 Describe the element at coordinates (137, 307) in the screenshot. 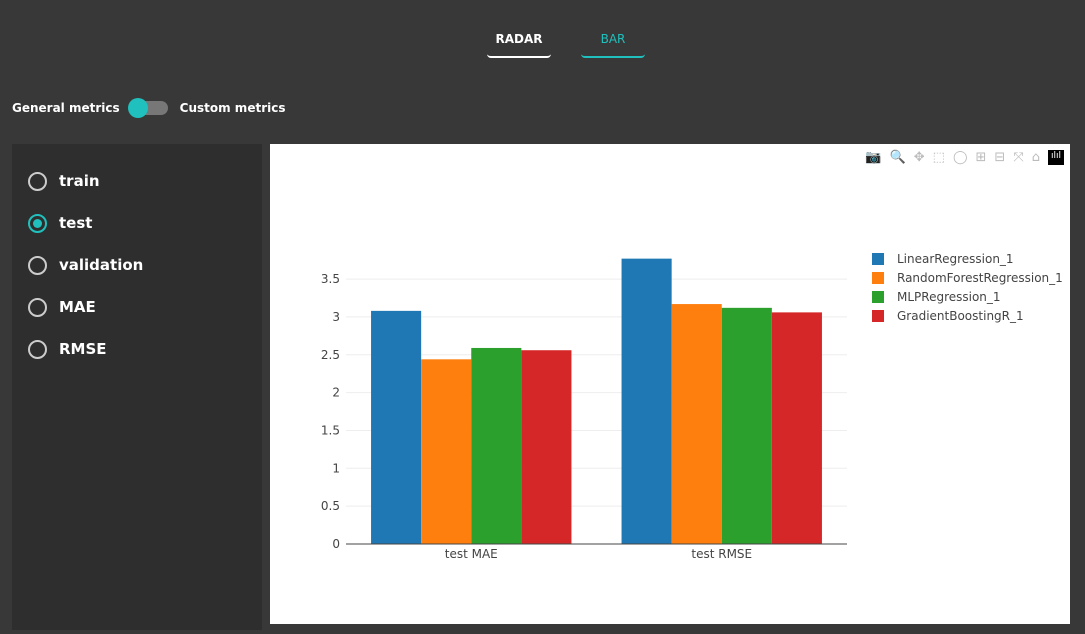

I see `option-mae: MAE` at that location.